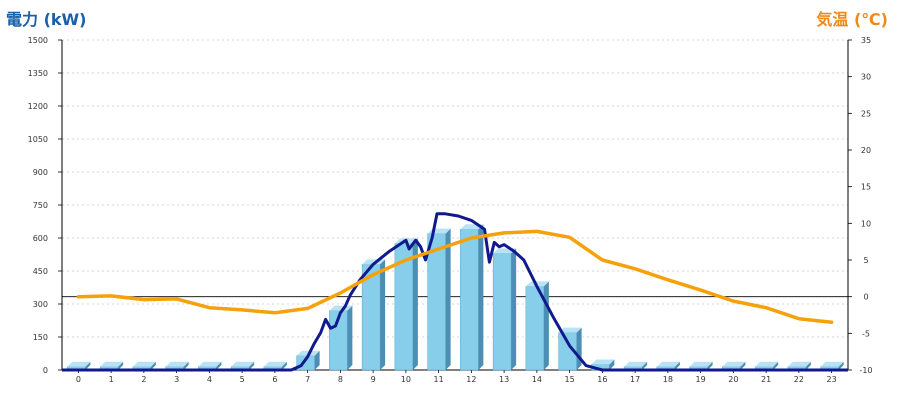  Describe the element at coordinates (78, 379) in the screenshot. I see `x-tick-label: 0` at that location.